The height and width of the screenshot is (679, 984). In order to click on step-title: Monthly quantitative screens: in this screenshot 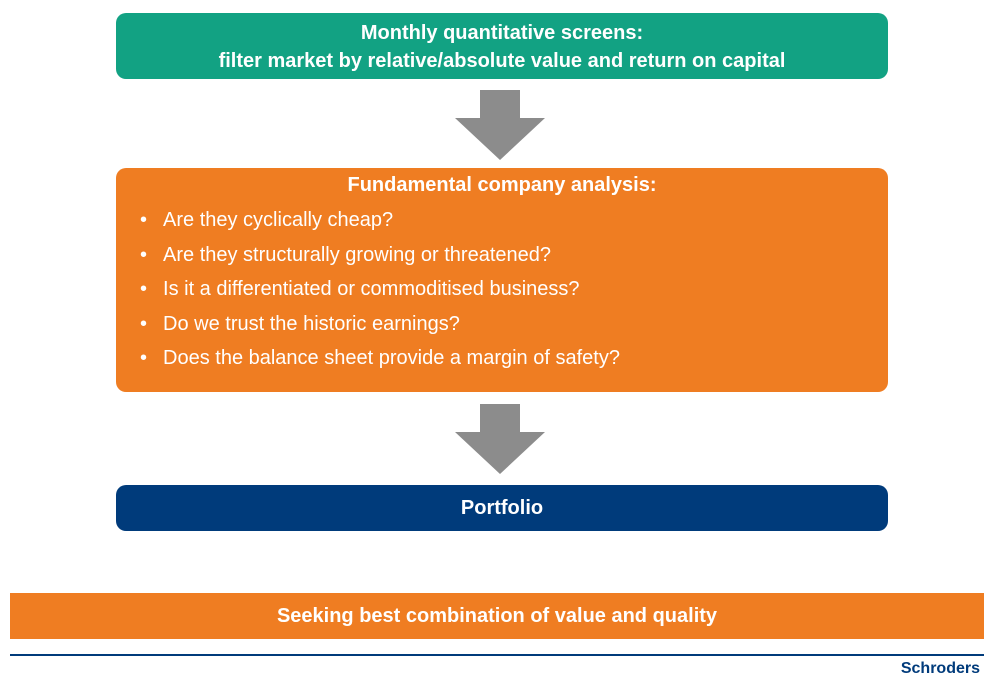, I will do `click(502, 33)`.